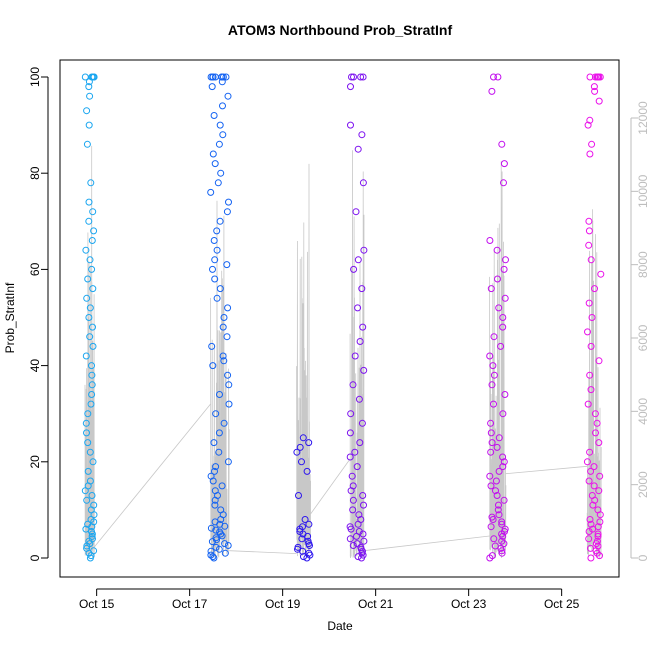 This screenshot has height=650, width=650. What do you see at coordinates (190, 604) in the screenshot?
I see `bottom-tick-label: Oct 17` at bounding box center [190, 604].